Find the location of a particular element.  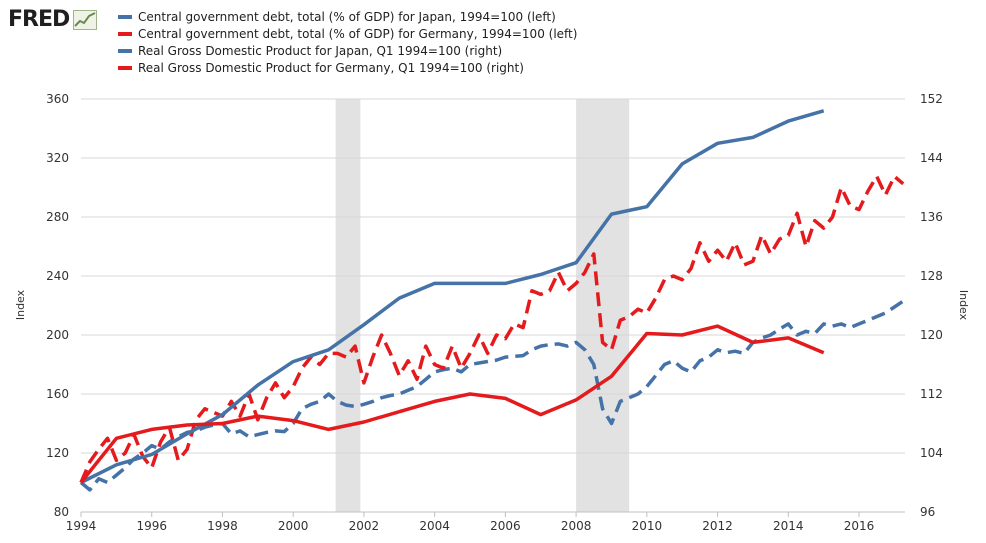

y-right-tick-label: 120 is located at coordinates (931, 335).